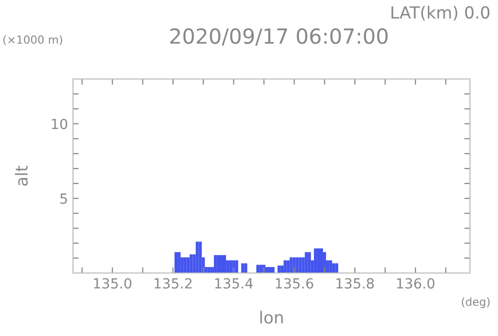 This screenshot has width=498, height=336. What do you see at coordinates (441, 13) in the screenshot?
I see `chart-subtitle: LAT(km) 0.0` at bounding box center [441, 13].